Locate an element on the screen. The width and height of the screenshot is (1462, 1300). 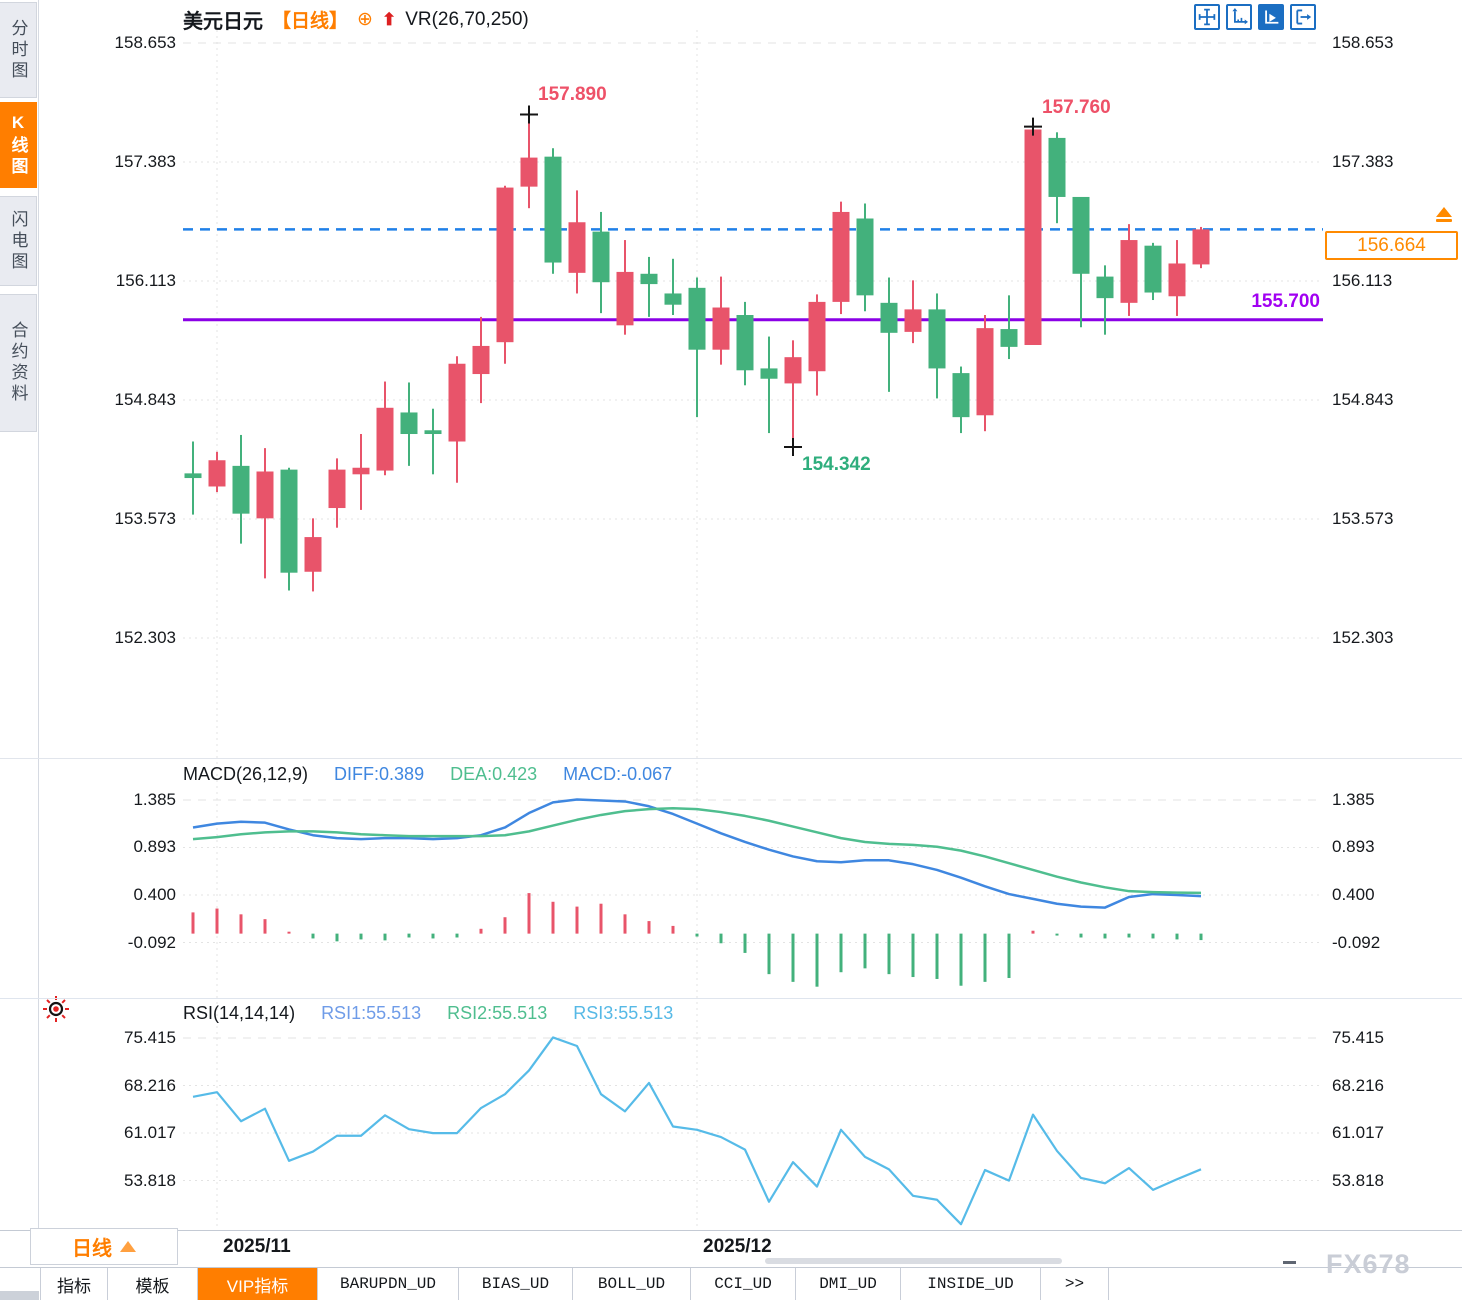
scrollbar-indicator is located at coordinates (1289, 1262).